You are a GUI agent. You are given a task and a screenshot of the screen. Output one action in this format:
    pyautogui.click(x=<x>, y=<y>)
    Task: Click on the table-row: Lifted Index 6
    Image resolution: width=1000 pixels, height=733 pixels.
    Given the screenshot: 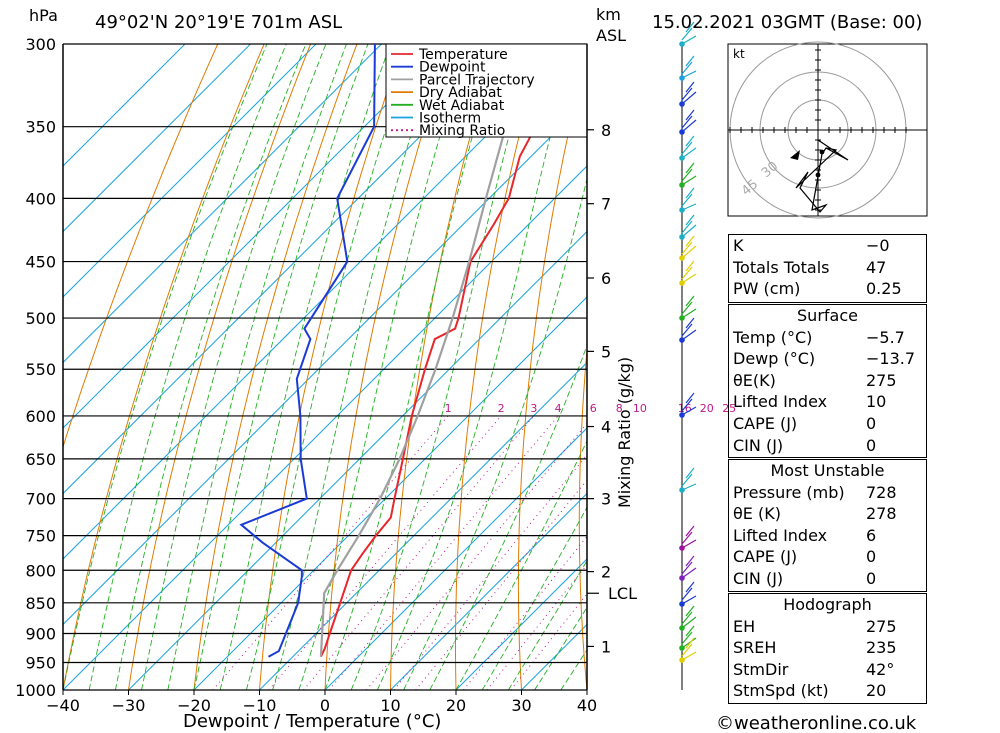 What is the action you would take?
    pyautogui.click(x=827, y=536)
    